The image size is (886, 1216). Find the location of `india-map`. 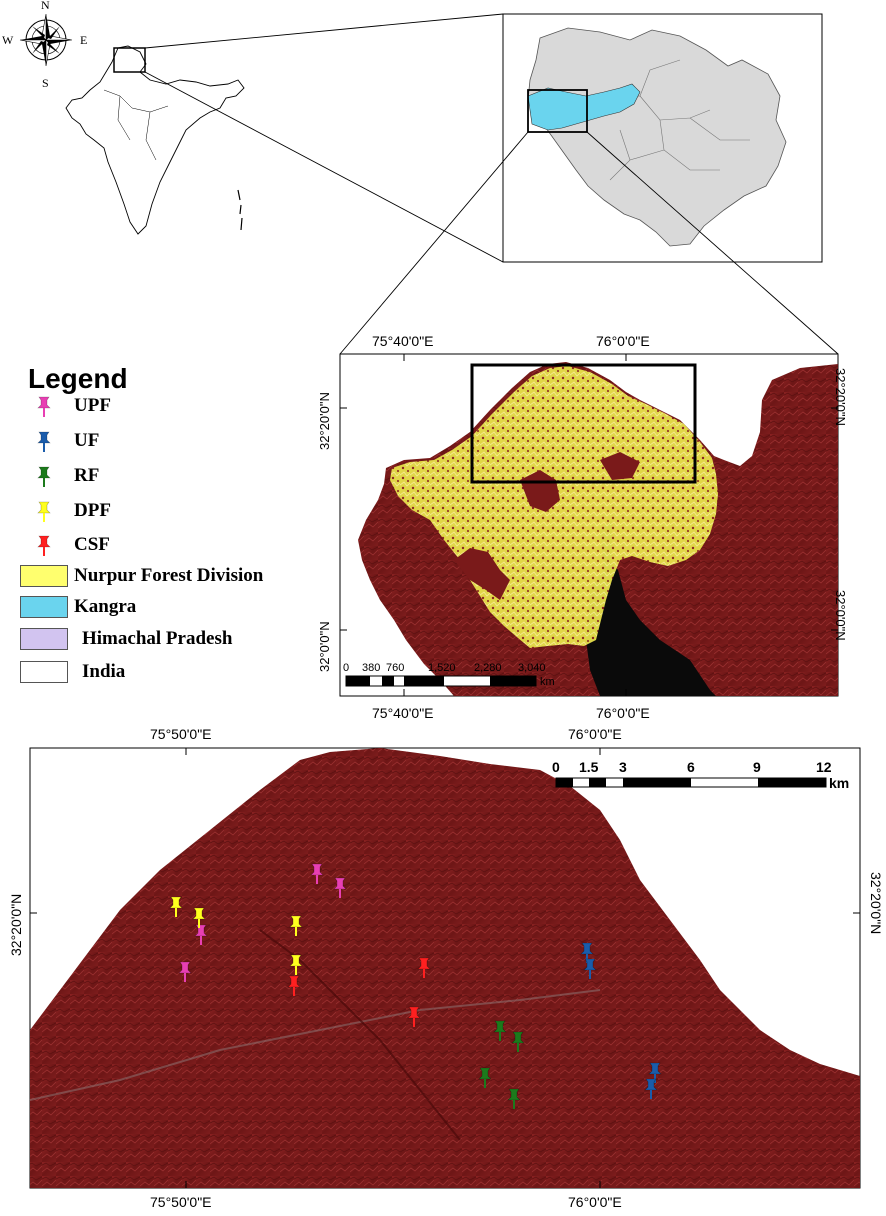

india-map is located at coordinates (155, 140).